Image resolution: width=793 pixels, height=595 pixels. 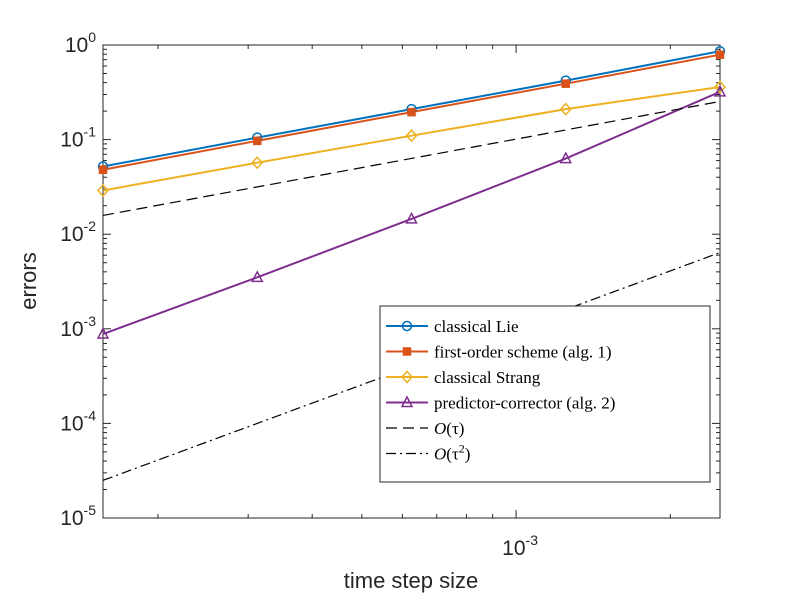 What do you see at coordinates (522, 352) in the screenshot?
I see `legend-label: first-order scheme (alg. 1)` at bounding box center [522, 352].